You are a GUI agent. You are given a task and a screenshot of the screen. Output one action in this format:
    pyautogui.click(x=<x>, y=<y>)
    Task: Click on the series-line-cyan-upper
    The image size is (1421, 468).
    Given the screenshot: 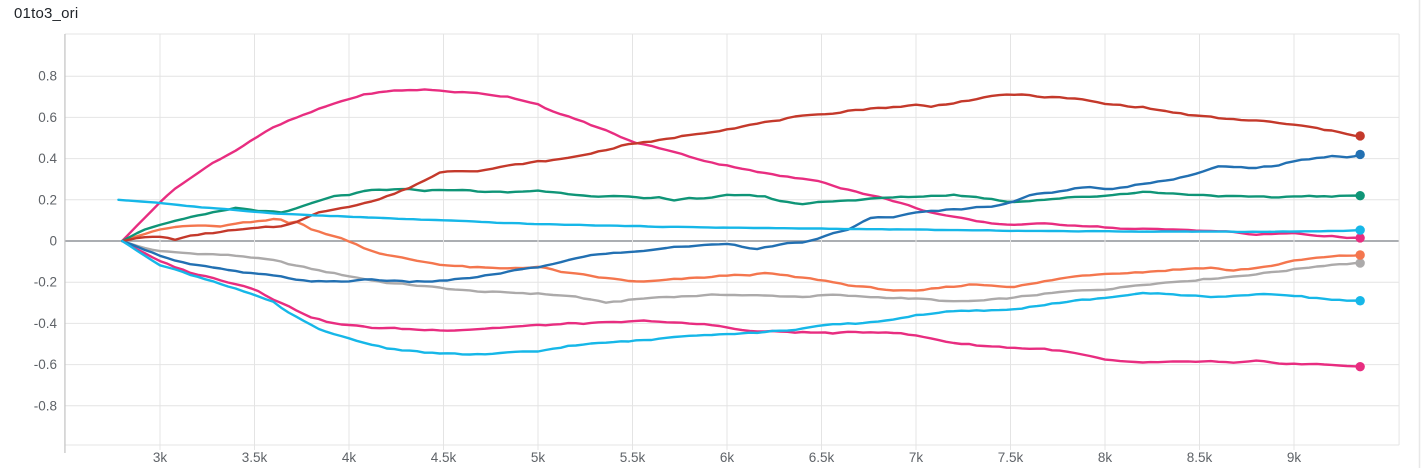 What is the action you would take?
    pyautogui.click(x=739, y=216)
    